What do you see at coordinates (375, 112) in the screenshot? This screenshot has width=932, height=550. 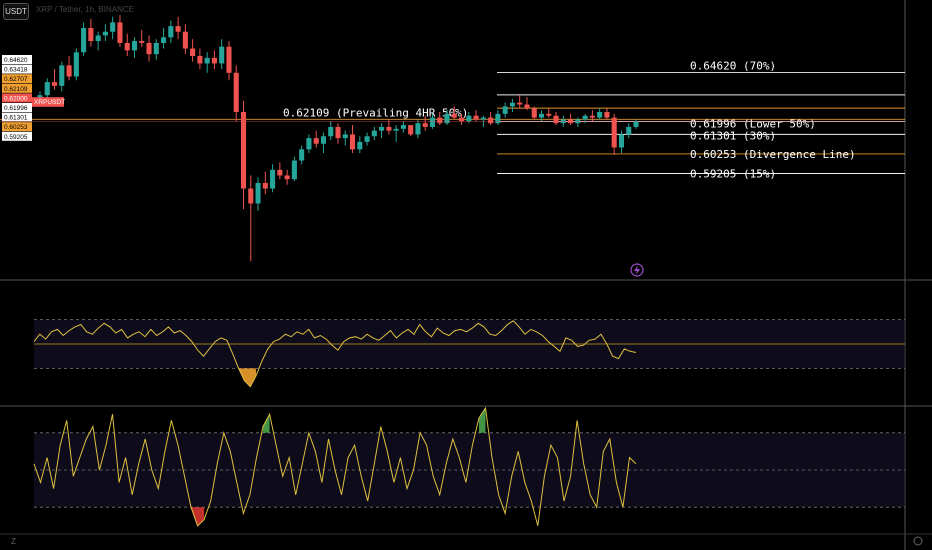 I see `level-label: 0.62109 (Prevailing 4HR 50%)` at bounding box center [375, 112].